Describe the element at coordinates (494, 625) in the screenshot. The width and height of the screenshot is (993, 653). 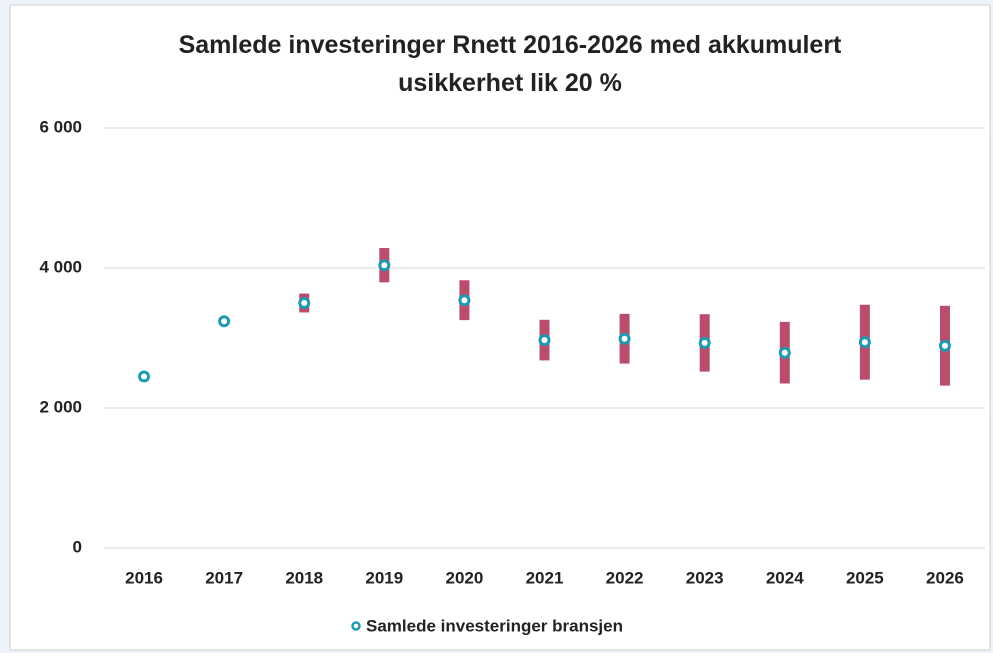
I see `legend-label: Samlede investeringer bransjen` at that location.